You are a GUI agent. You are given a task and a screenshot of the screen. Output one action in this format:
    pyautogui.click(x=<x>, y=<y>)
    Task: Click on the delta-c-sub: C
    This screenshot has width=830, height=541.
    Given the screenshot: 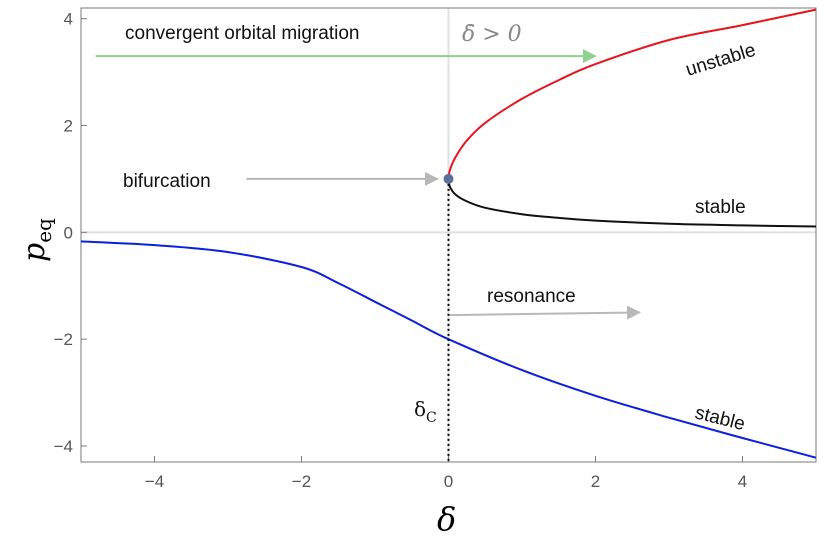 What is the action you would take?
    pyautogui.click(x=431, y=418)
    